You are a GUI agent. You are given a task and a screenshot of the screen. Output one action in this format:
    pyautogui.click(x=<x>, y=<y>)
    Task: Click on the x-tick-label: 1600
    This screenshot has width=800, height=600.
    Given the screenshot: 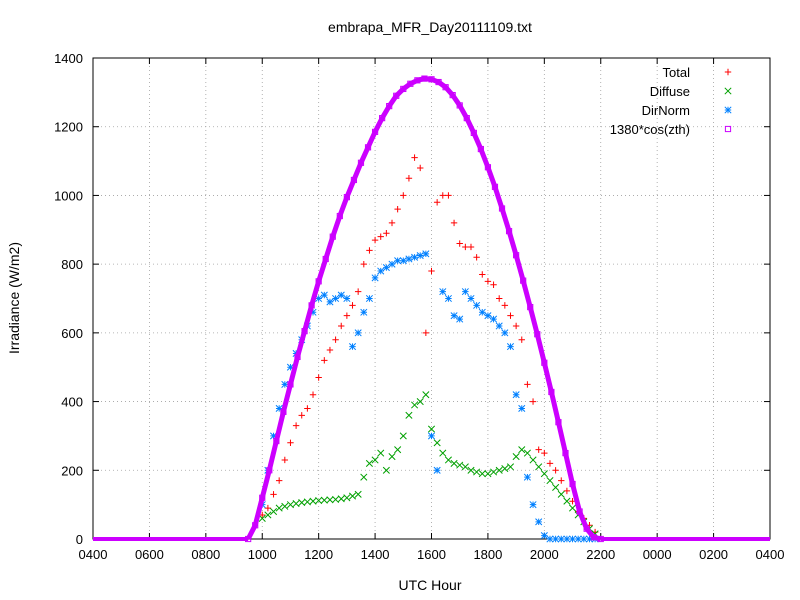 What is the action you would take?
    pyautogui.click(x=431, y=554)
    